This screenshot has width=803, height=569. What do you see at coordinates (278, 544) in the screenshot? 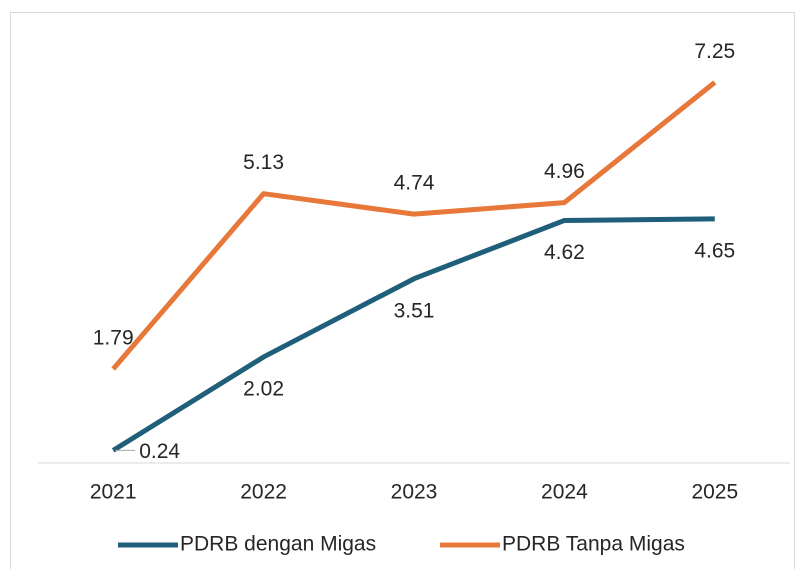
I see `legend-label: PDRB dengan Migas` at bounding box center [278, 544].